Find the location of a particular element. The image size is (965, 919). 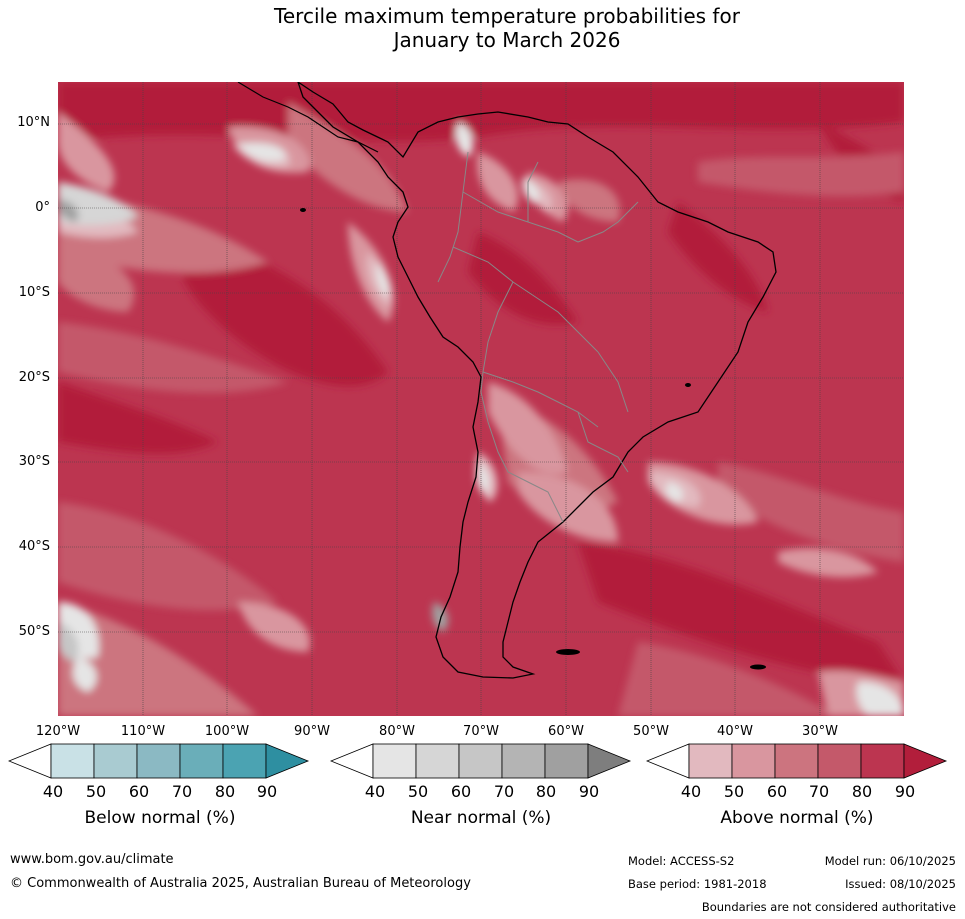

tick-below-40: 40 is located at coordinates (53, 791).